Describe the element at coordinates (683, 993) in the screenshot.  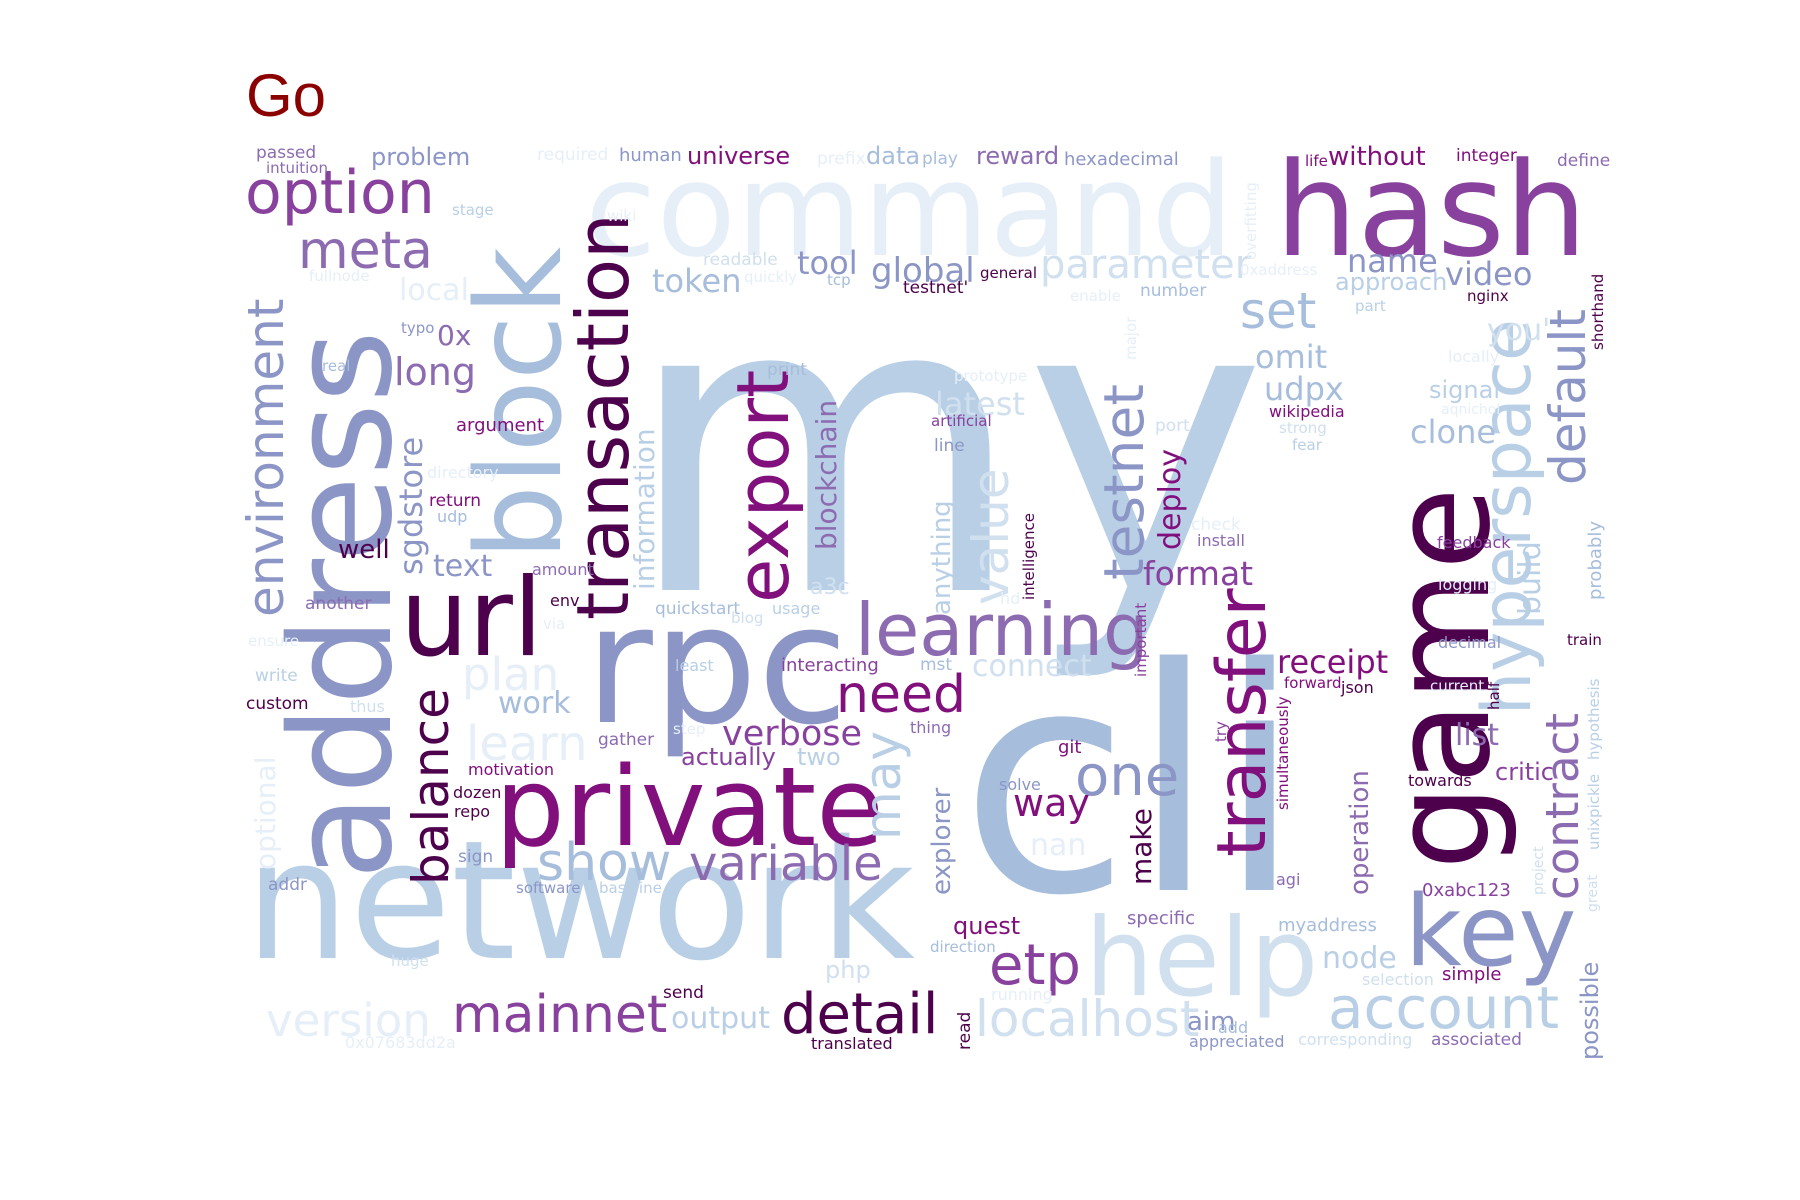
I see `cloud-word: send` at that location.